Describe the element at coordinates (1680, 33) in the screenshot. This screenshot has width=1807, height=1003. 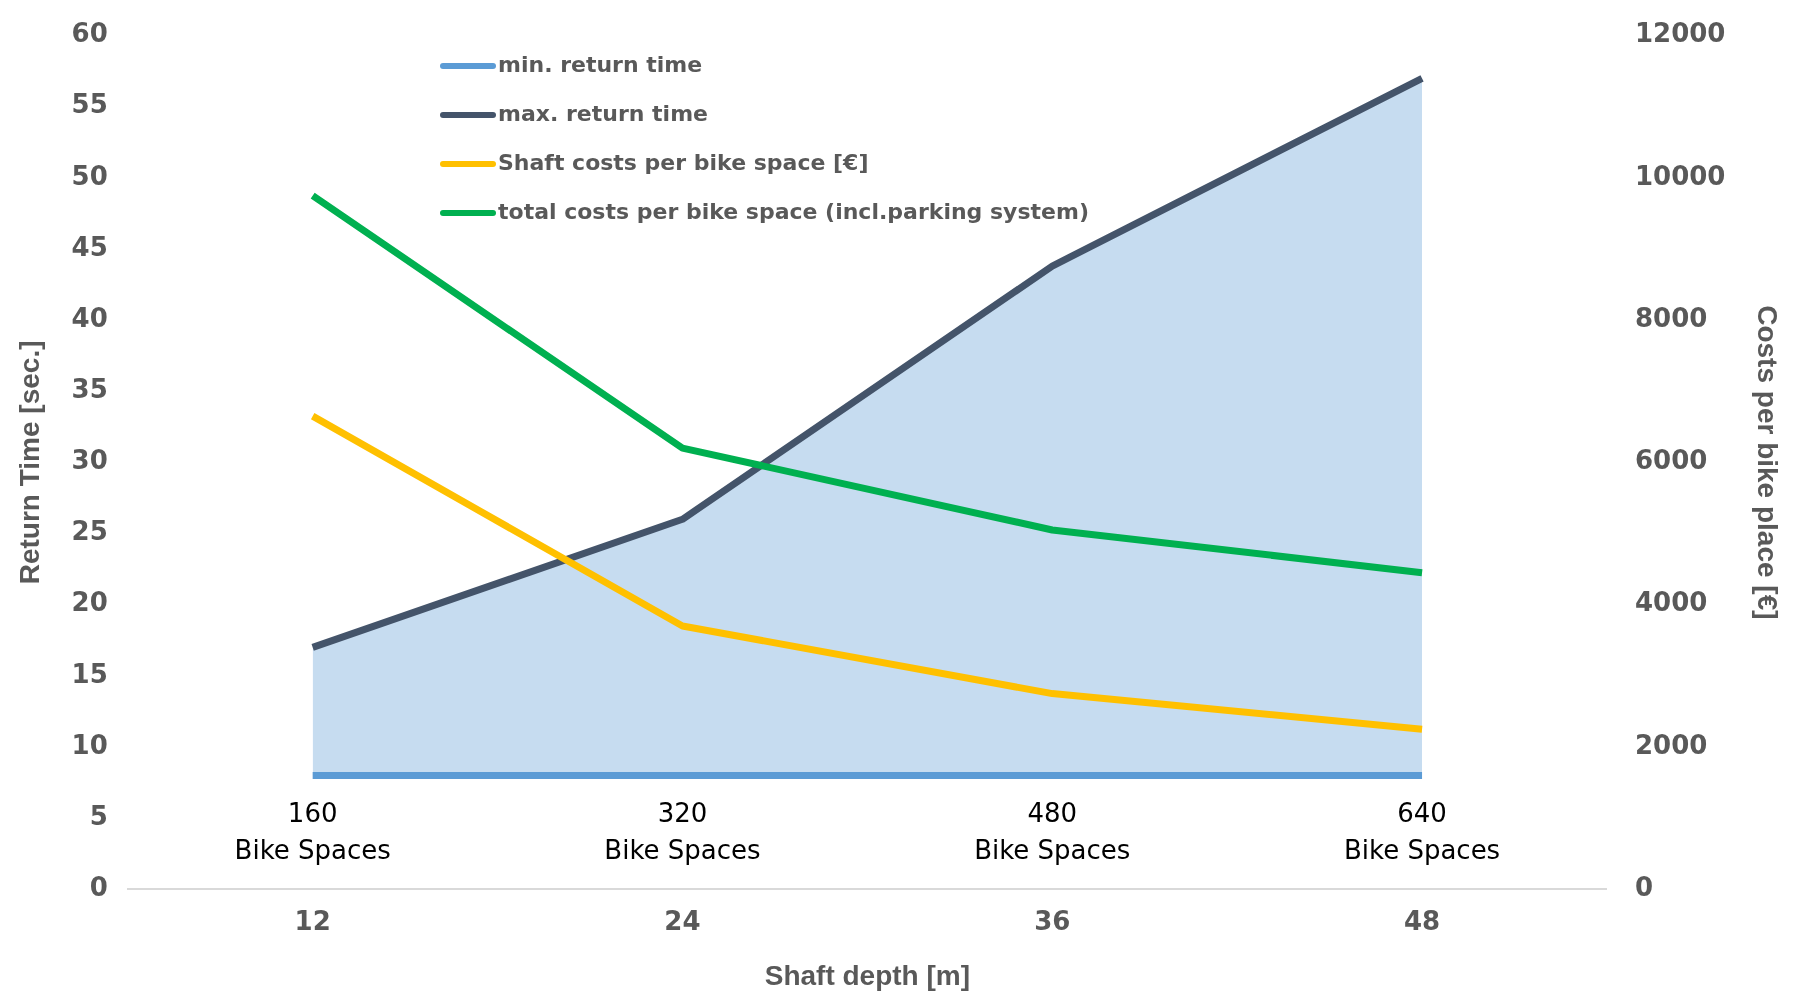
I see `y2-tick-label: 12000` at that location.